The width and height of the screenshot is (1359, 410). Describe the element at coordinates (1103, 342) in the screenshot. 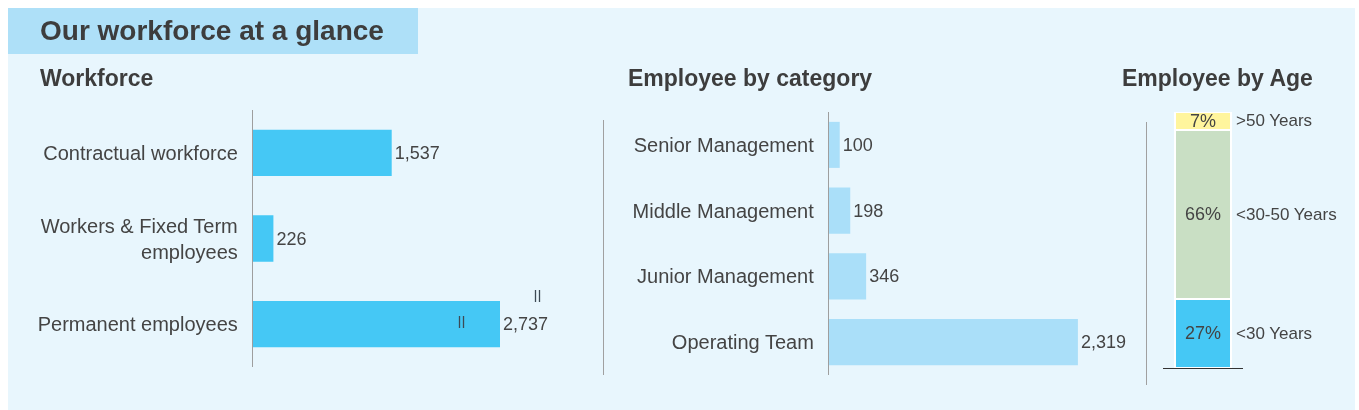

I see `data-label: 2,319` at that location.